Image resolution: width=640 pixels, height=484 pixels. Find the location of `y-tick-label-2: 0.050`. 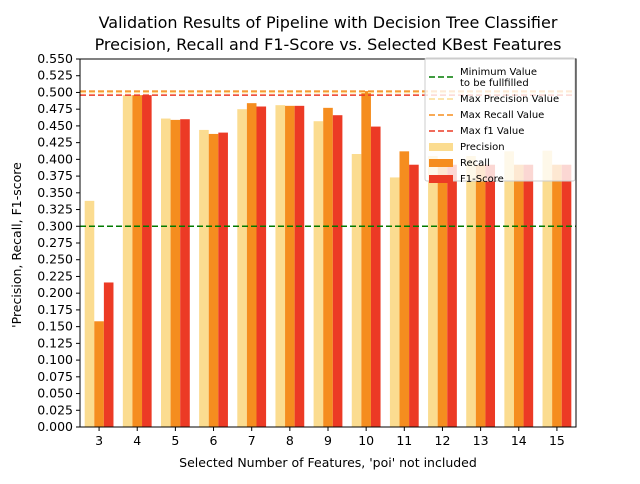

y-tick-label-2: 0.050 is located at coordinates (55, 393).